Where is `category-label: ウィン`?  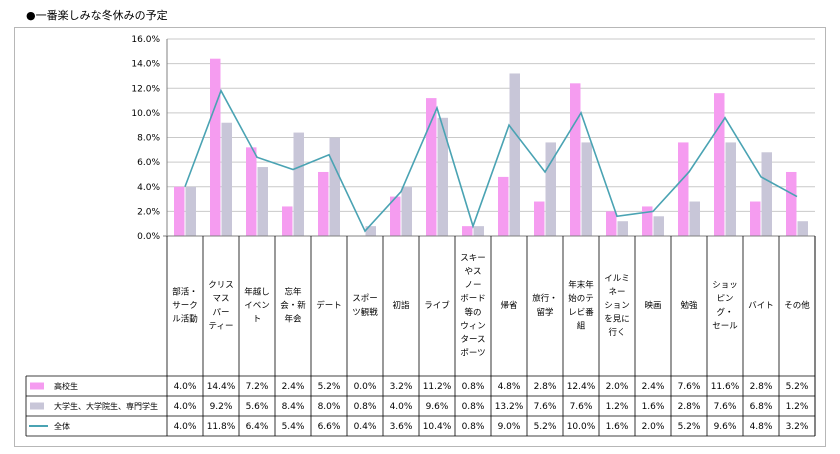
category-label: ウィン is located at coordinates (473, 326).